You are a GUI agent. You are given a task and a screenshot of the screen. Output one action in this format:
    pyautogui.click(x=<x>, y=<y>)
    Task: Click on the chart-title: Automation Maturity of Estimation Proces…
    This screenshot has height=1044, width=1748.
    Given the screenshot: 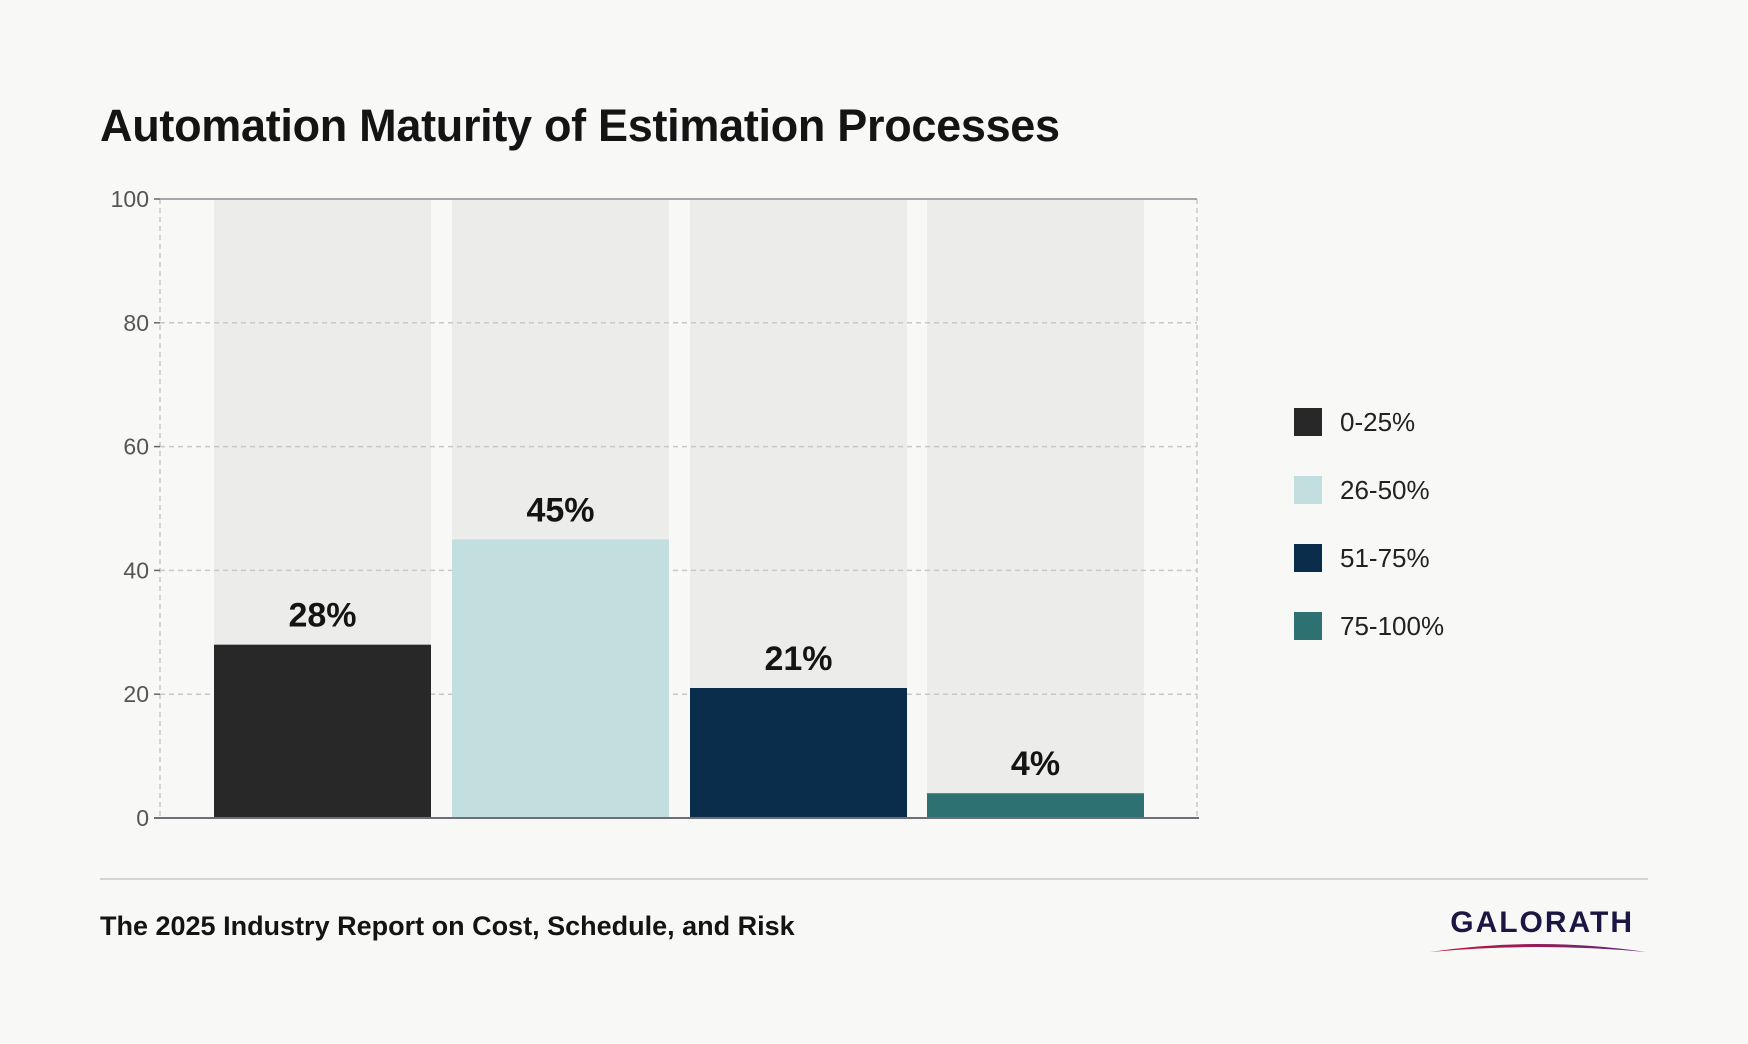 What is the action you would take?
    pyautogui.click(x=580, y=125)
    